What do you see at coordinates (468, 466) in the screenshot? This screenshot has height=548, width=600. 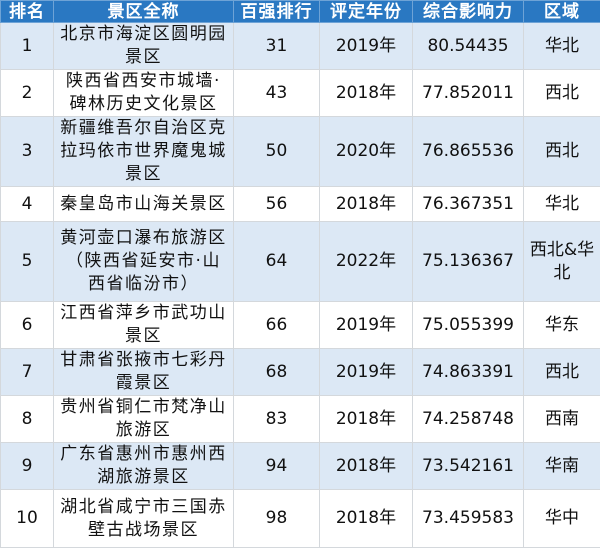 I see `score-cell: 73.542161` at bounding box center [468, 466].